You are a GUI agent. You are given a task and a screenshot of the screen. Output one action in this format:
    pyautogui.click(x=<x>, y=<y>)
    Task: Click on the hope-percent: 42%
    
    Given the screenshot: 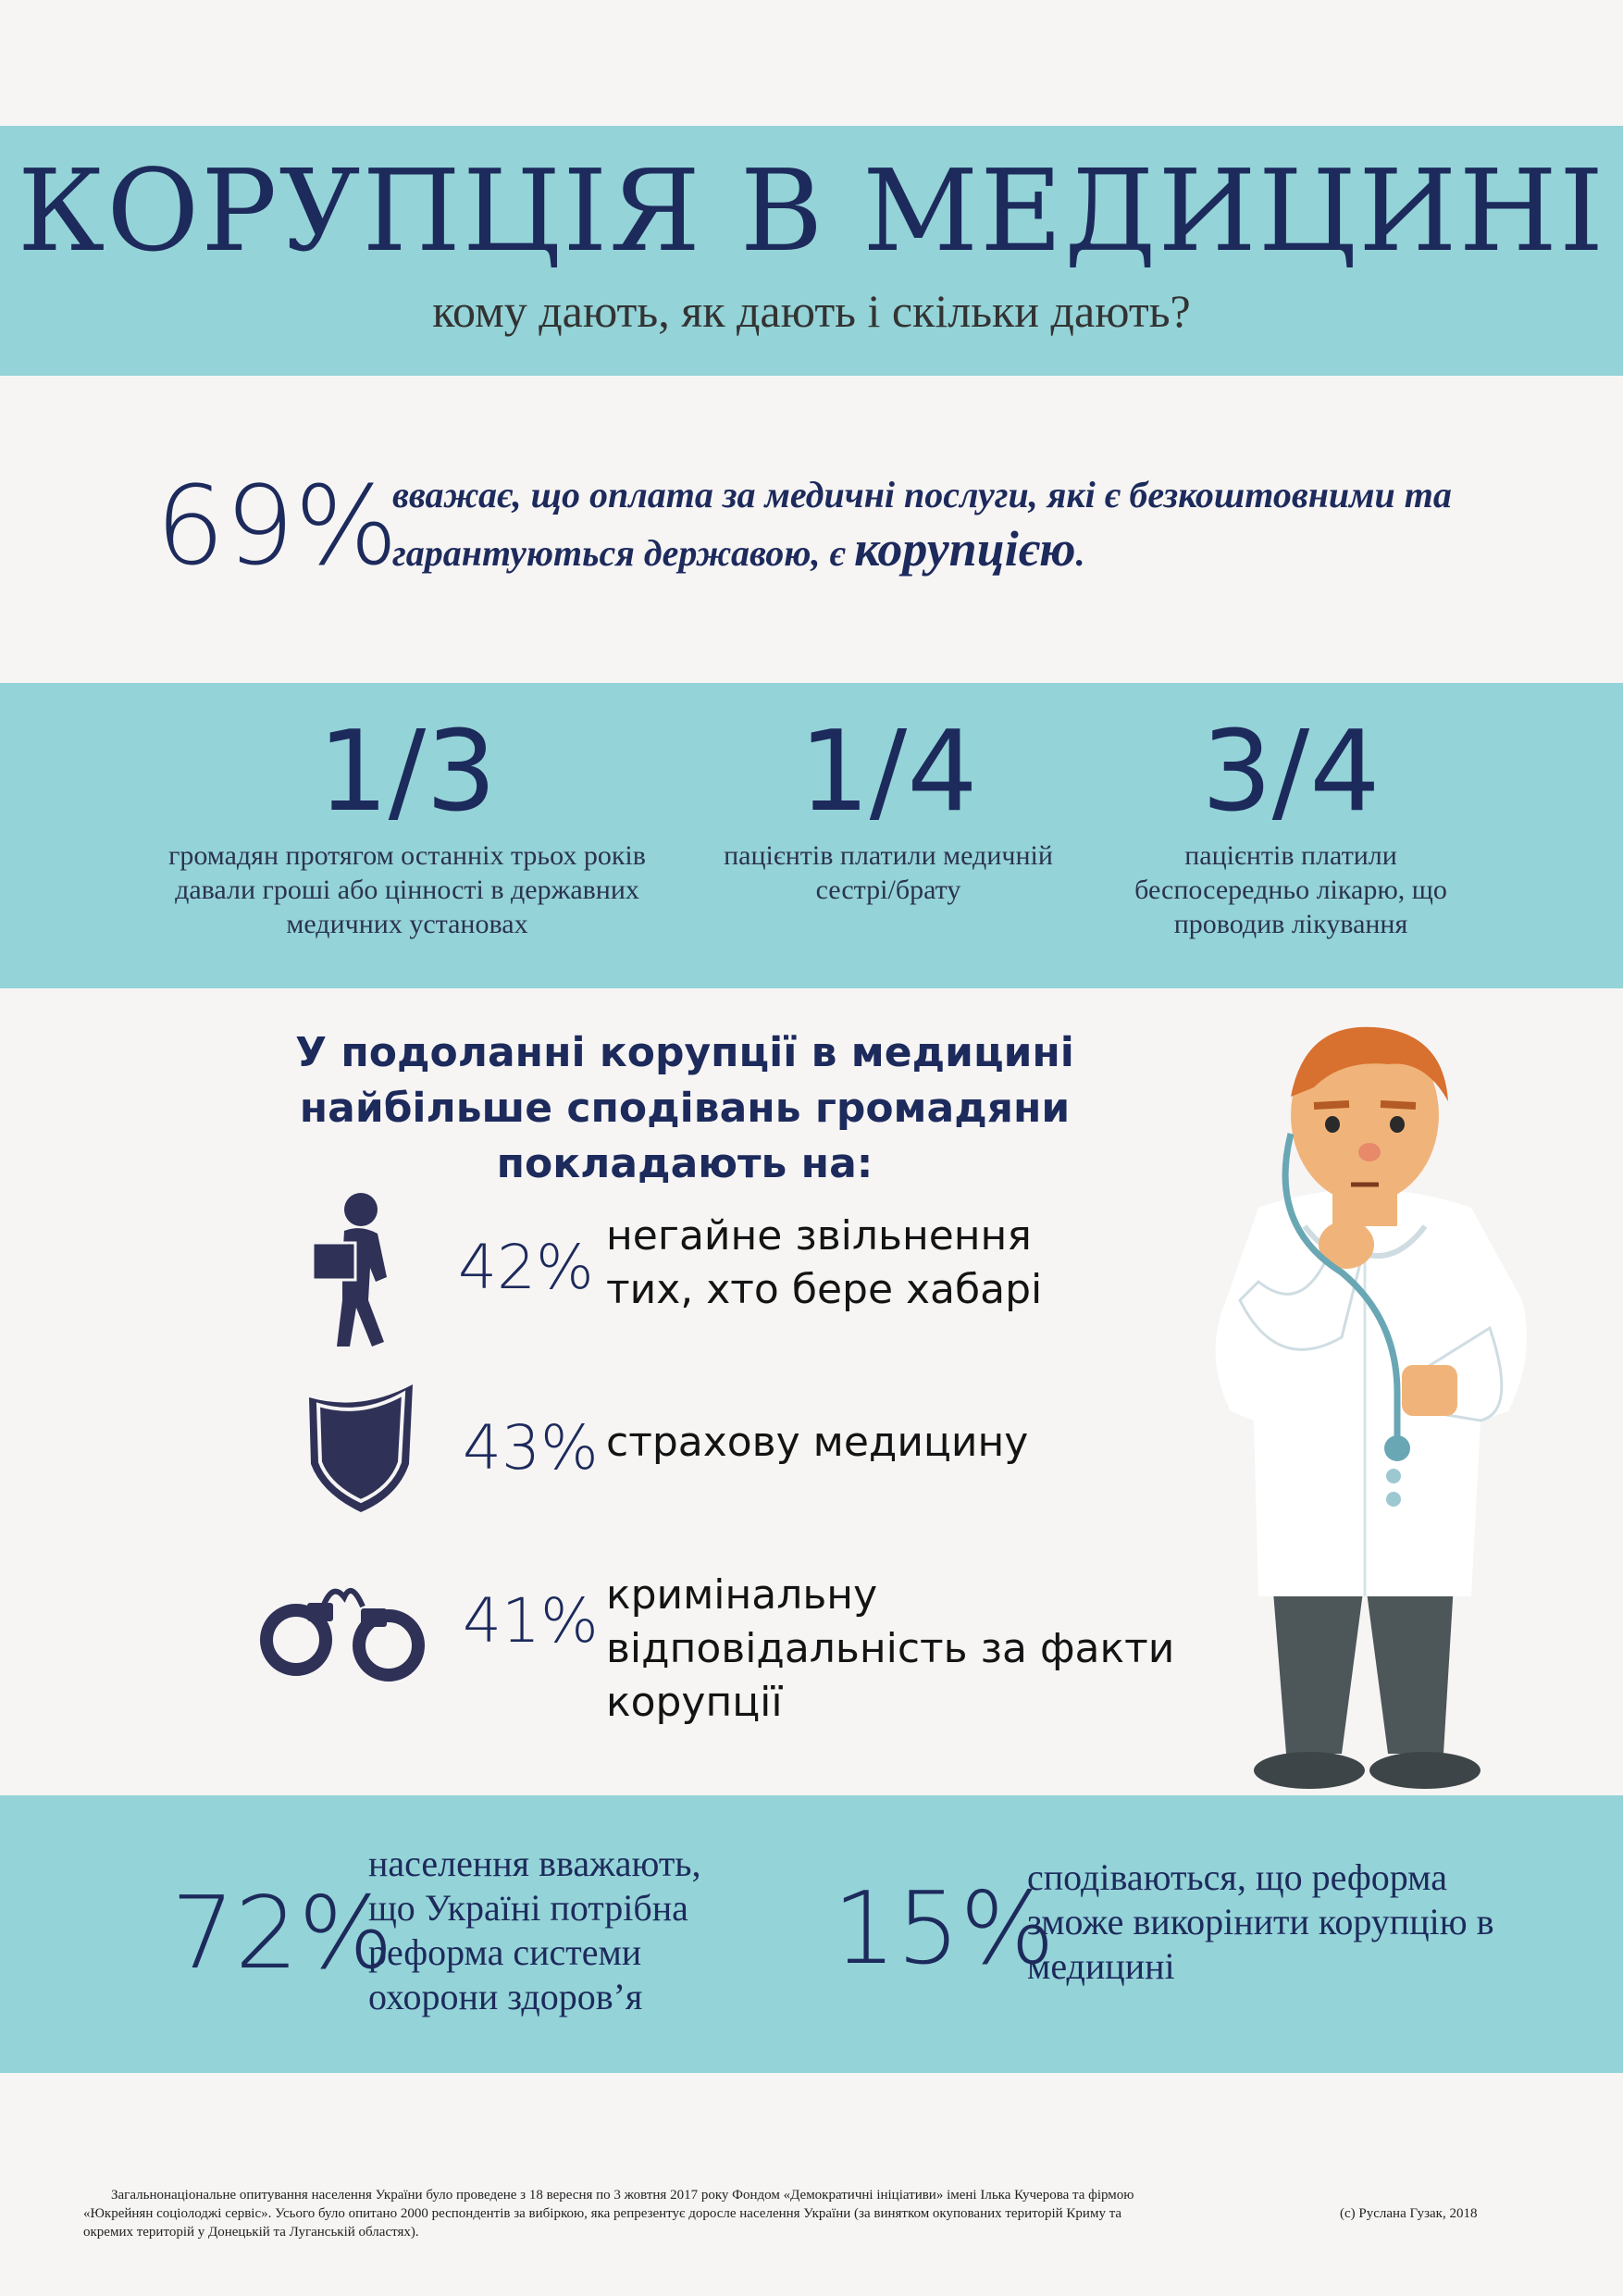 What is the action you would take?
    pyautogui.click(x=526, y=1268)
    